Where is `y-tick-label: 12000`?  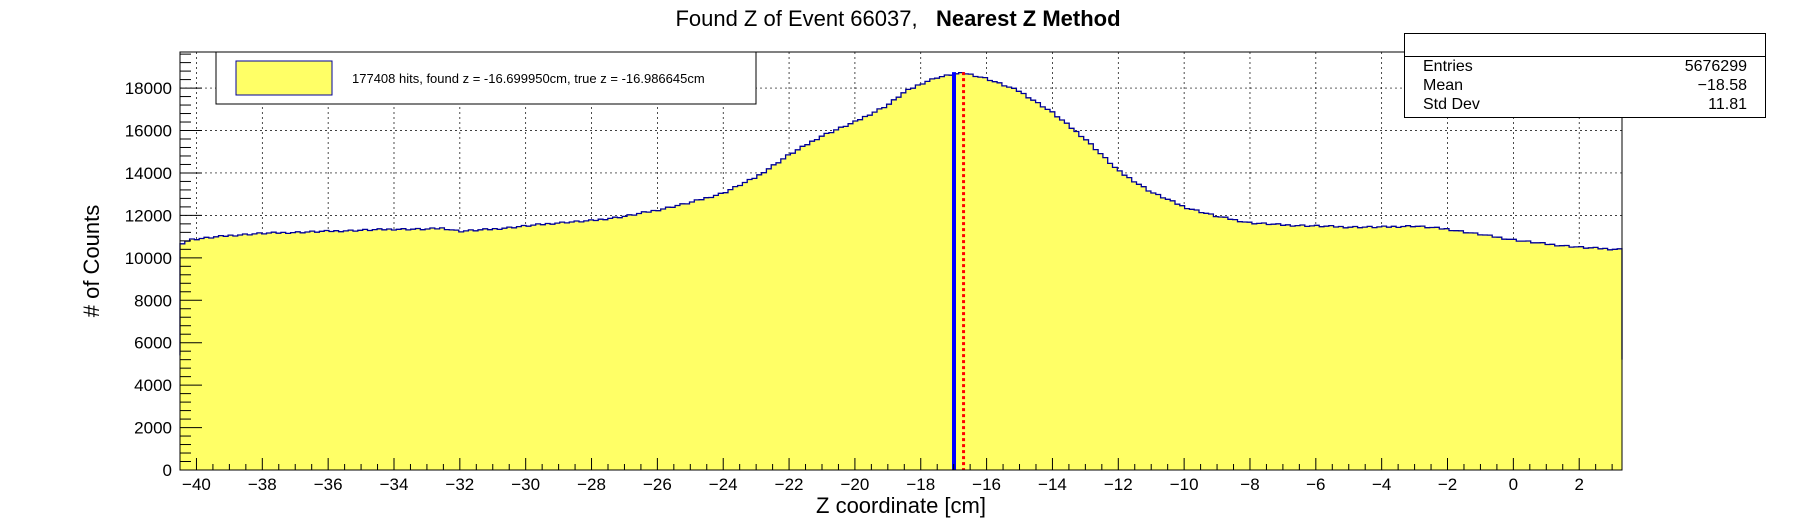
y-tick-label: 12000 is located at coordinates (148, 215).